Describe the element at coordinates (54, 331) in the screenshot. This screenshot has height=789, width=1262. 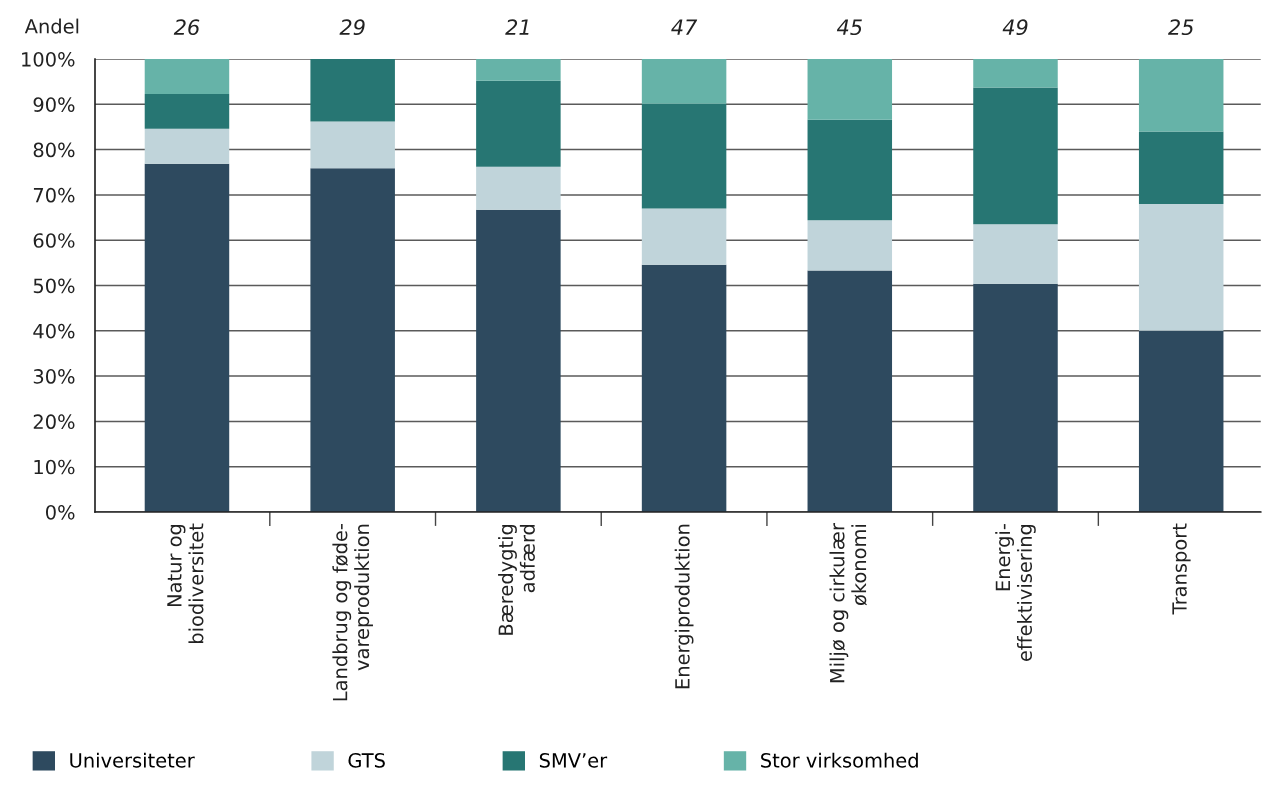
I see `y-tick-label: 40%` at that location.